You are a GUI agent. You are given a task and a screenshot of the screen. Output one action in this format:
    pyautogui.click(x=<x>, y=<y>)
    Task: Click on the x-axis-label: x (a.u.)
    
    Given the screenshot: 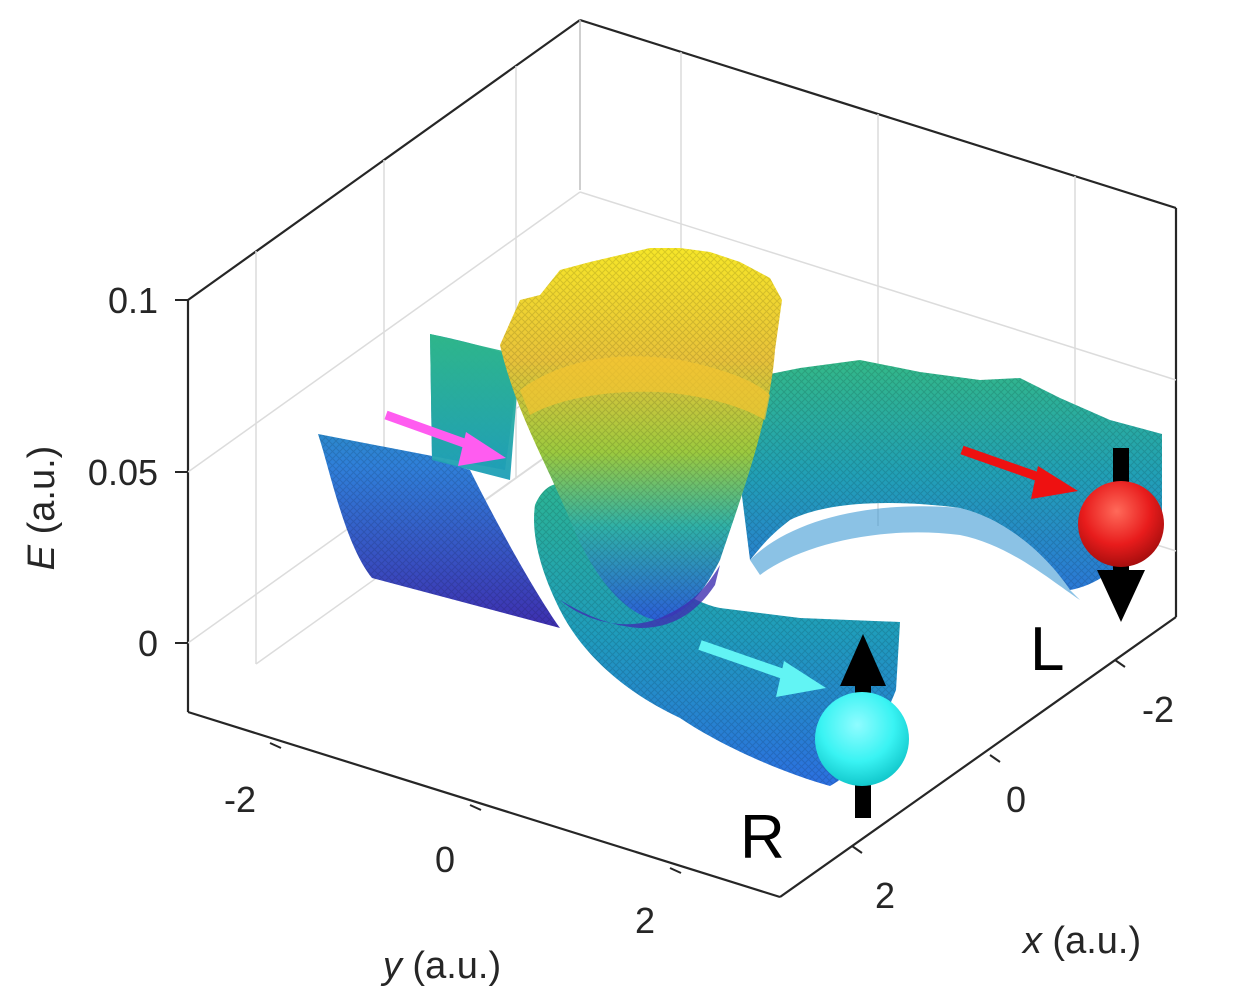 What is the action you would take?
    pyautogui.click(x=1081, y=941)
    